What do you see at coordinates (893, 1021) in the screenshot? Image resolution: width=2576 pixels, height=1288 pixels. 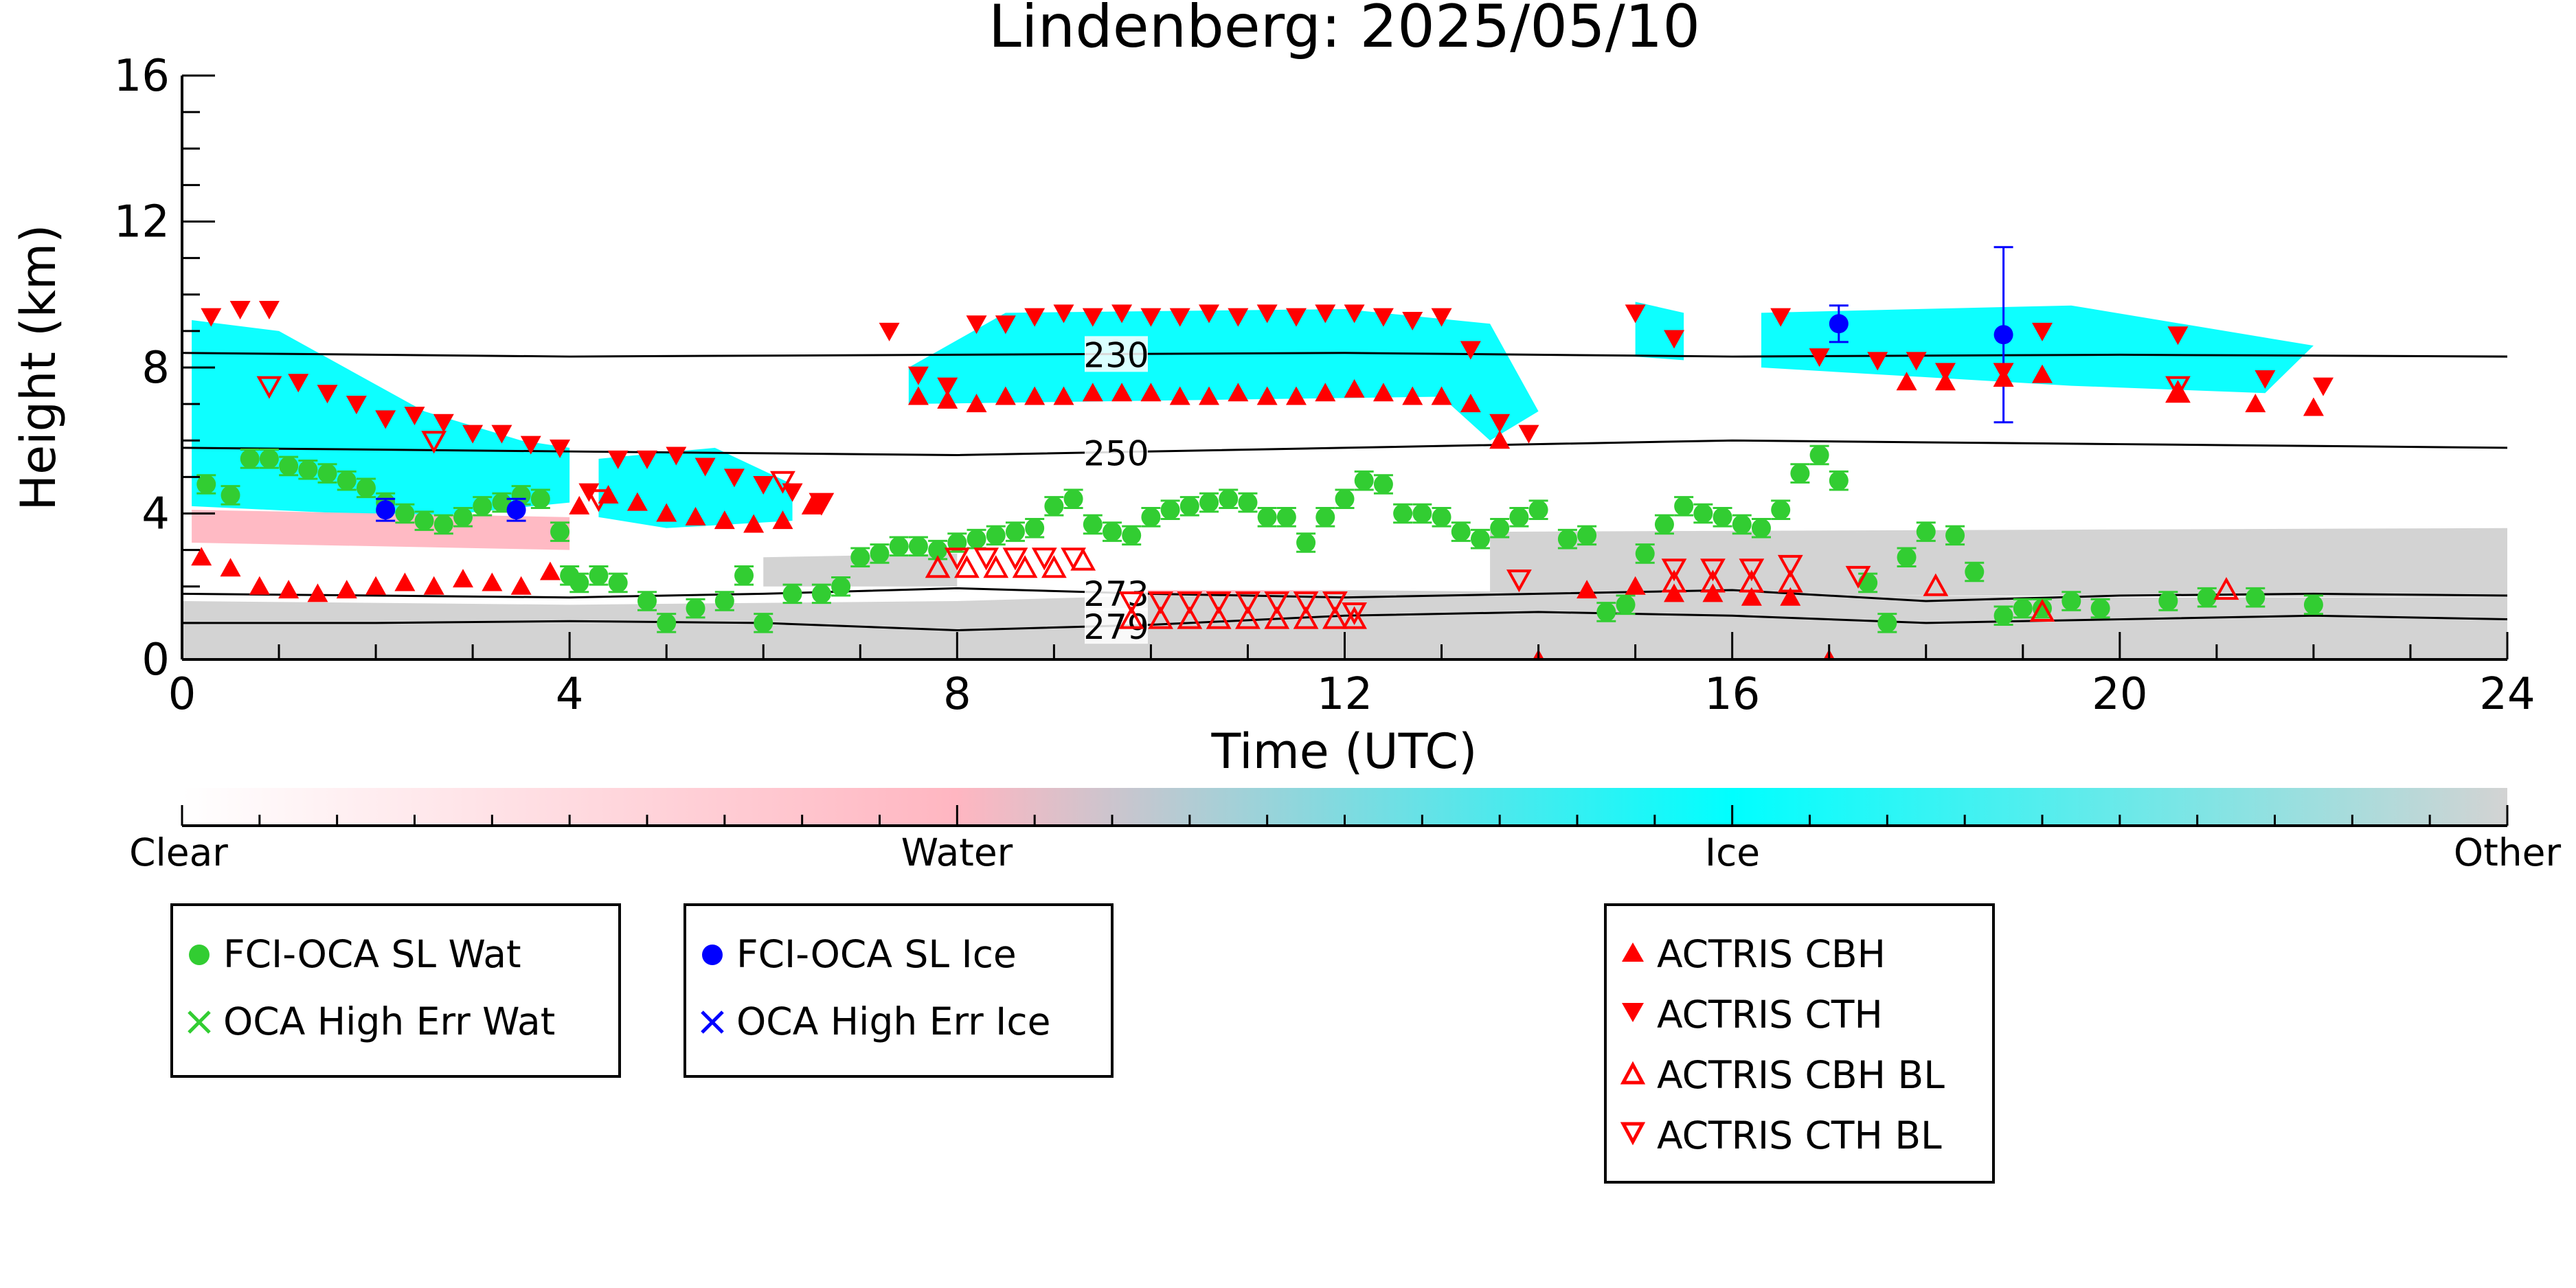 I see `legend-label-oca-high-err-ice: OCA High Err Ice` at bounding box center [893, 1021].